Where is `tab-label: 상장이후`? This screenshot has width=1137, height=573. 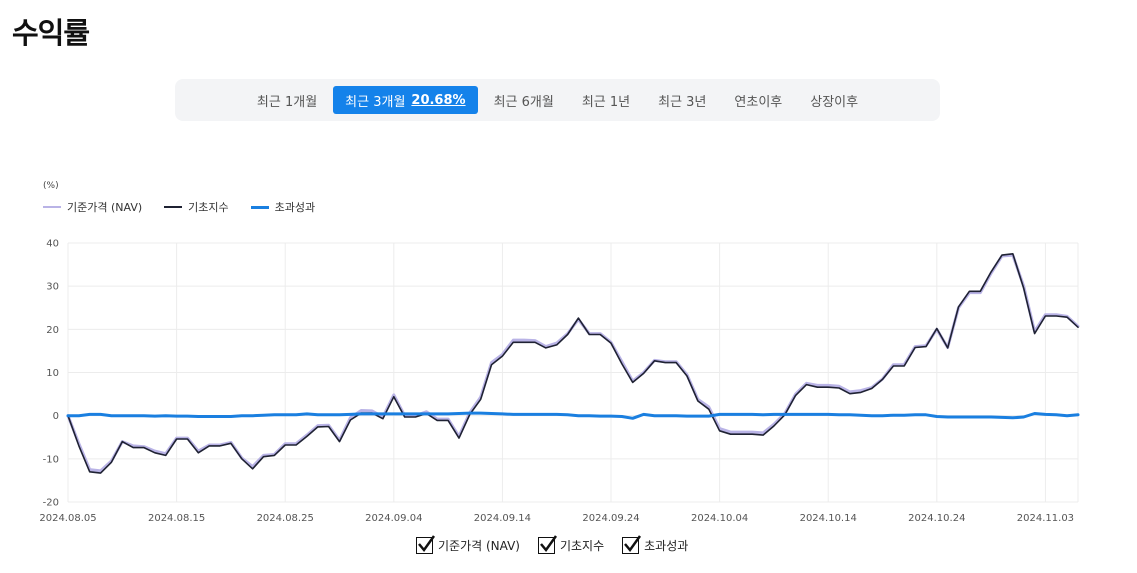 tab-label: 상장이후 is located at coordinates (834, 102).